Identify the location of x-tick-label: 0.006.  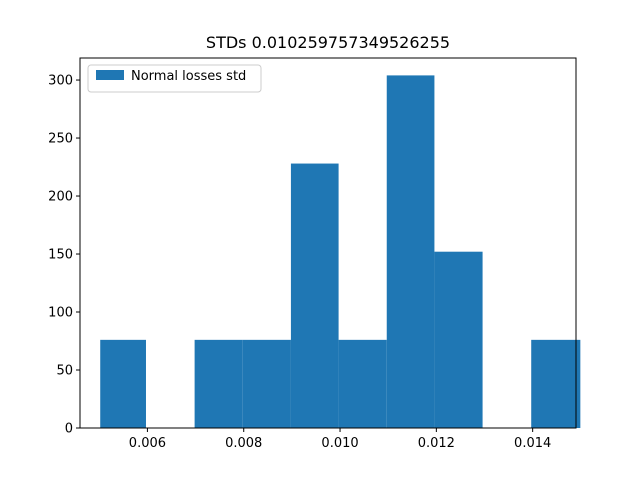
(147, 443).